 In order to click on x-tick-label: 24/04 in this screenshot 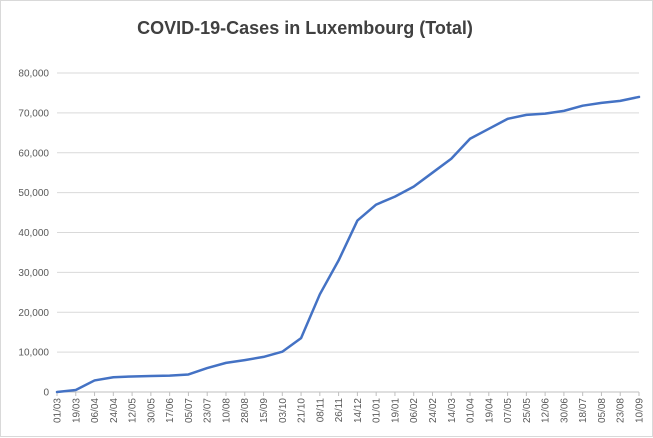, I will do `click(114, 410)`.